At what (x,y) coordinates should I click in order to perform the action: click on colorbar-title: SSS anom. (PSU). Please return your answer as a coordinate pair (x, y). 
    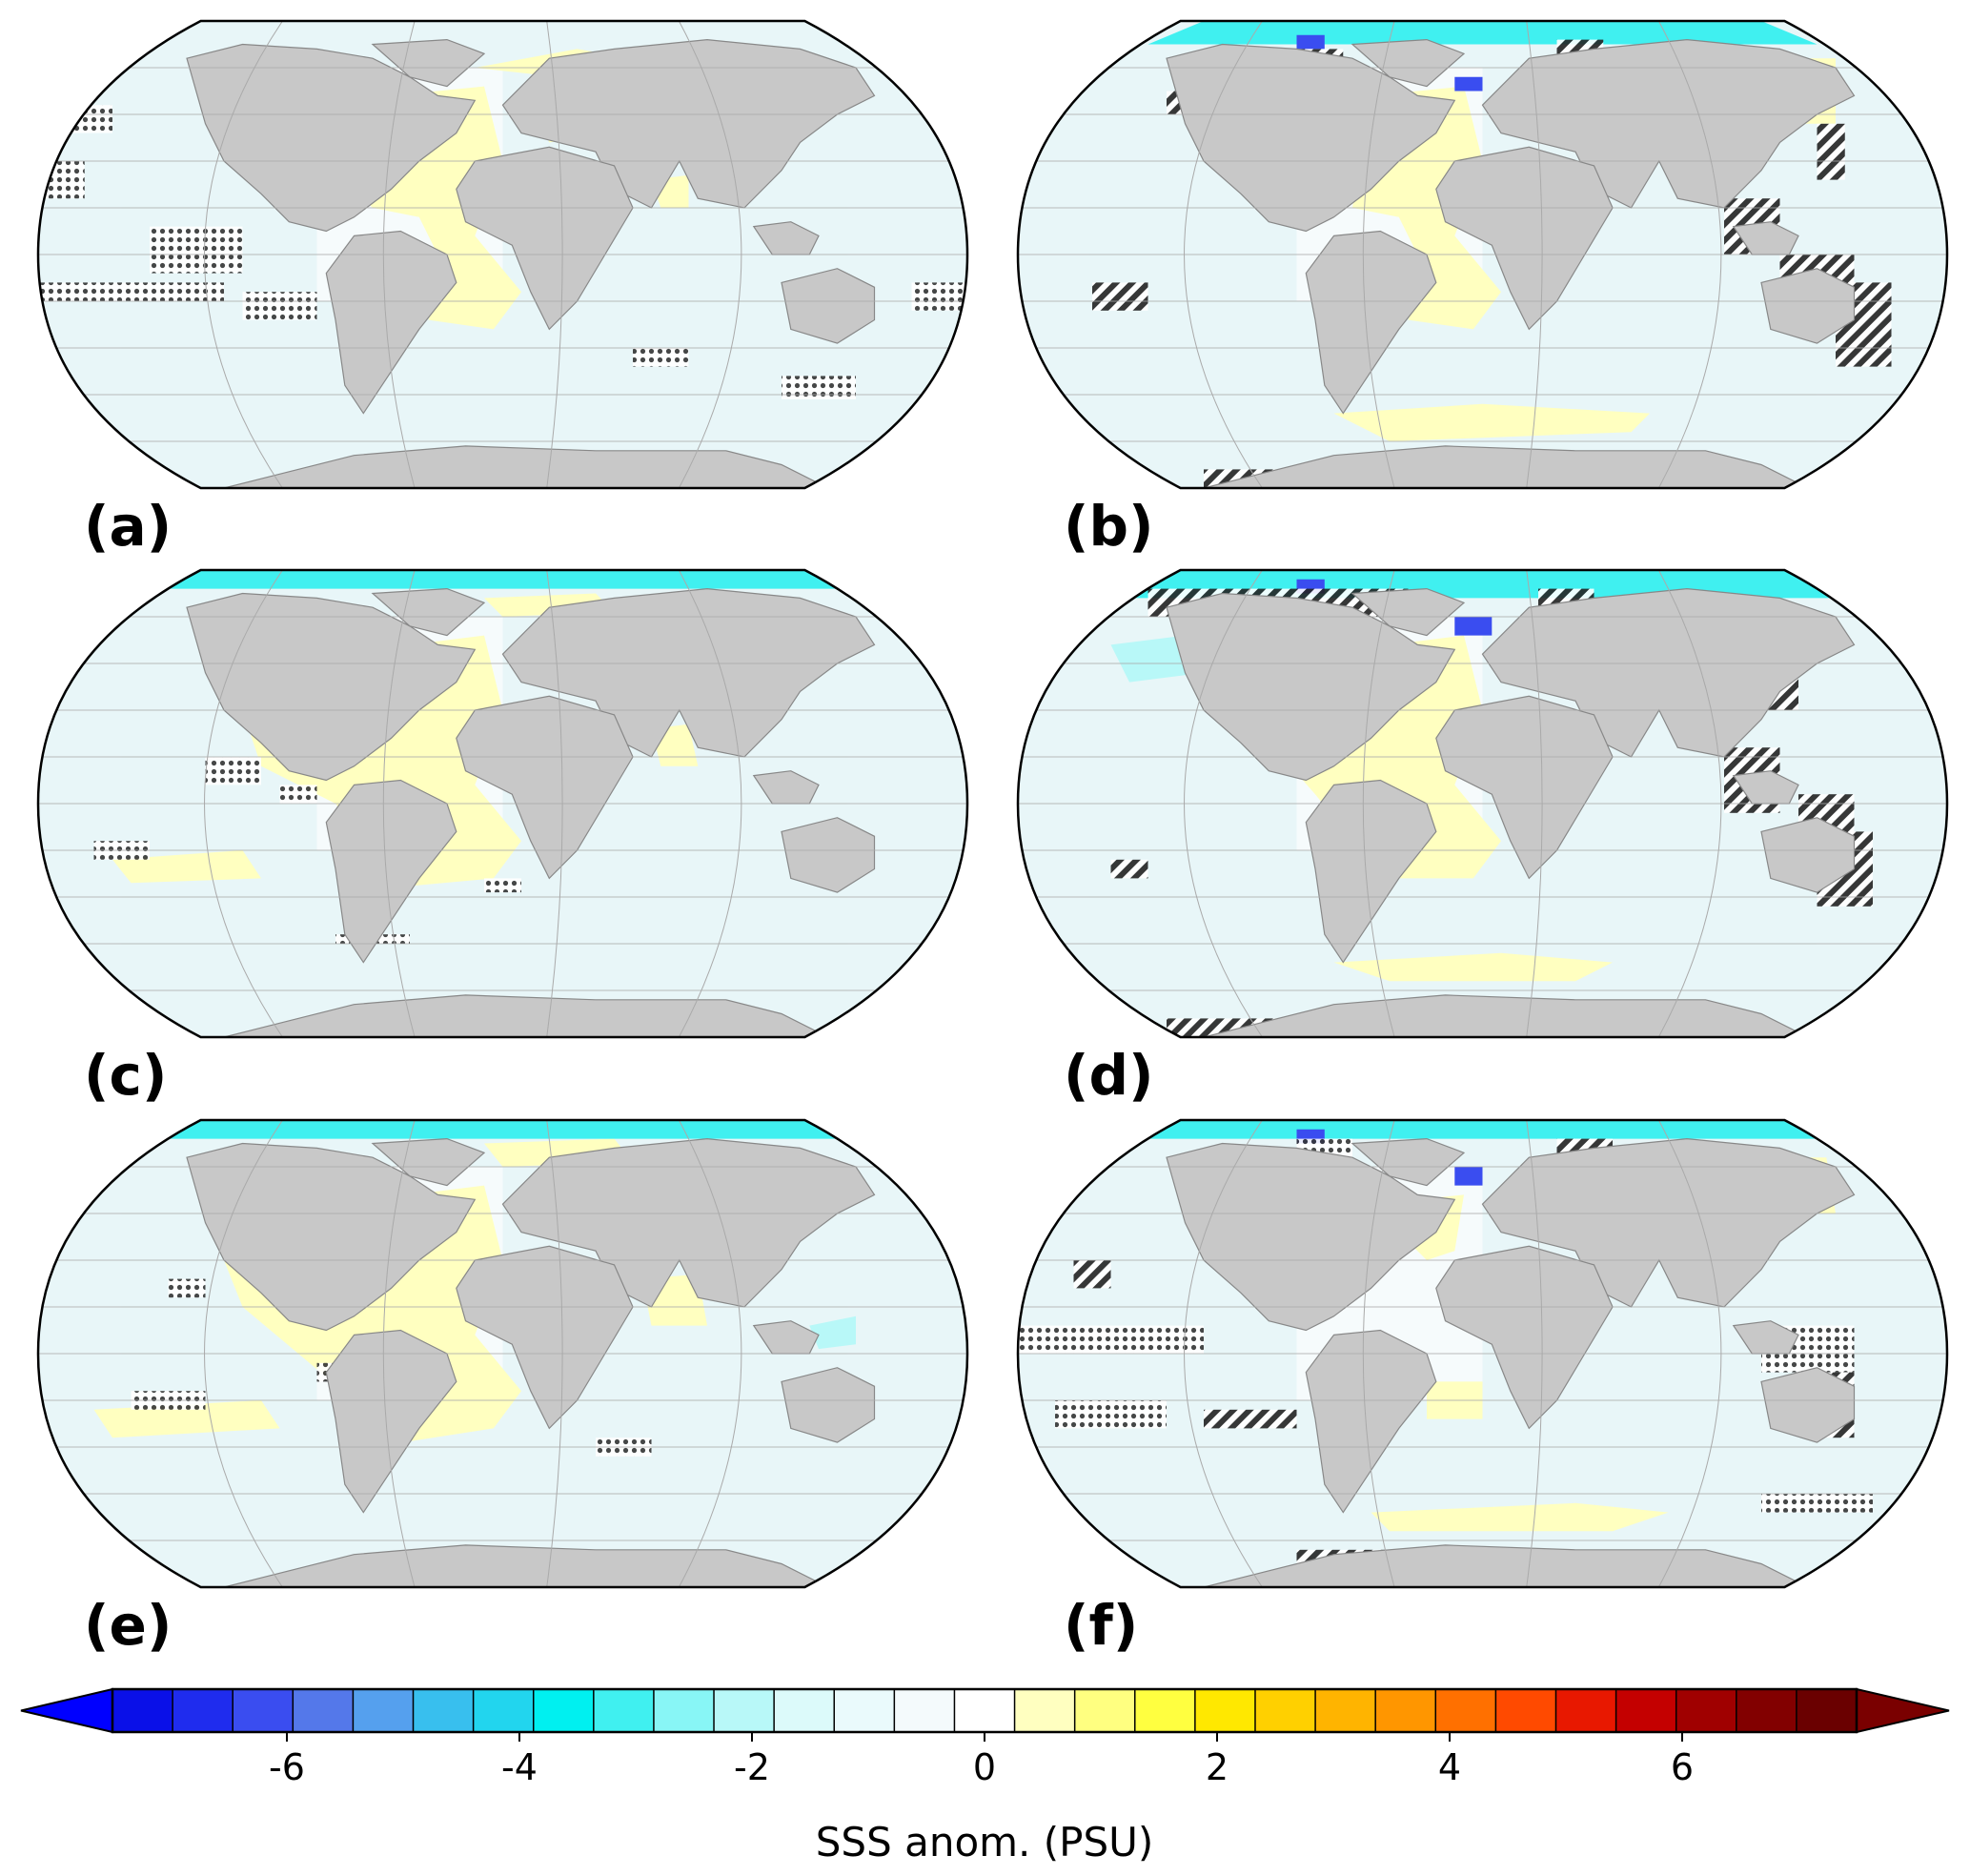
    Looking at the image, I should click on (985, 1842).